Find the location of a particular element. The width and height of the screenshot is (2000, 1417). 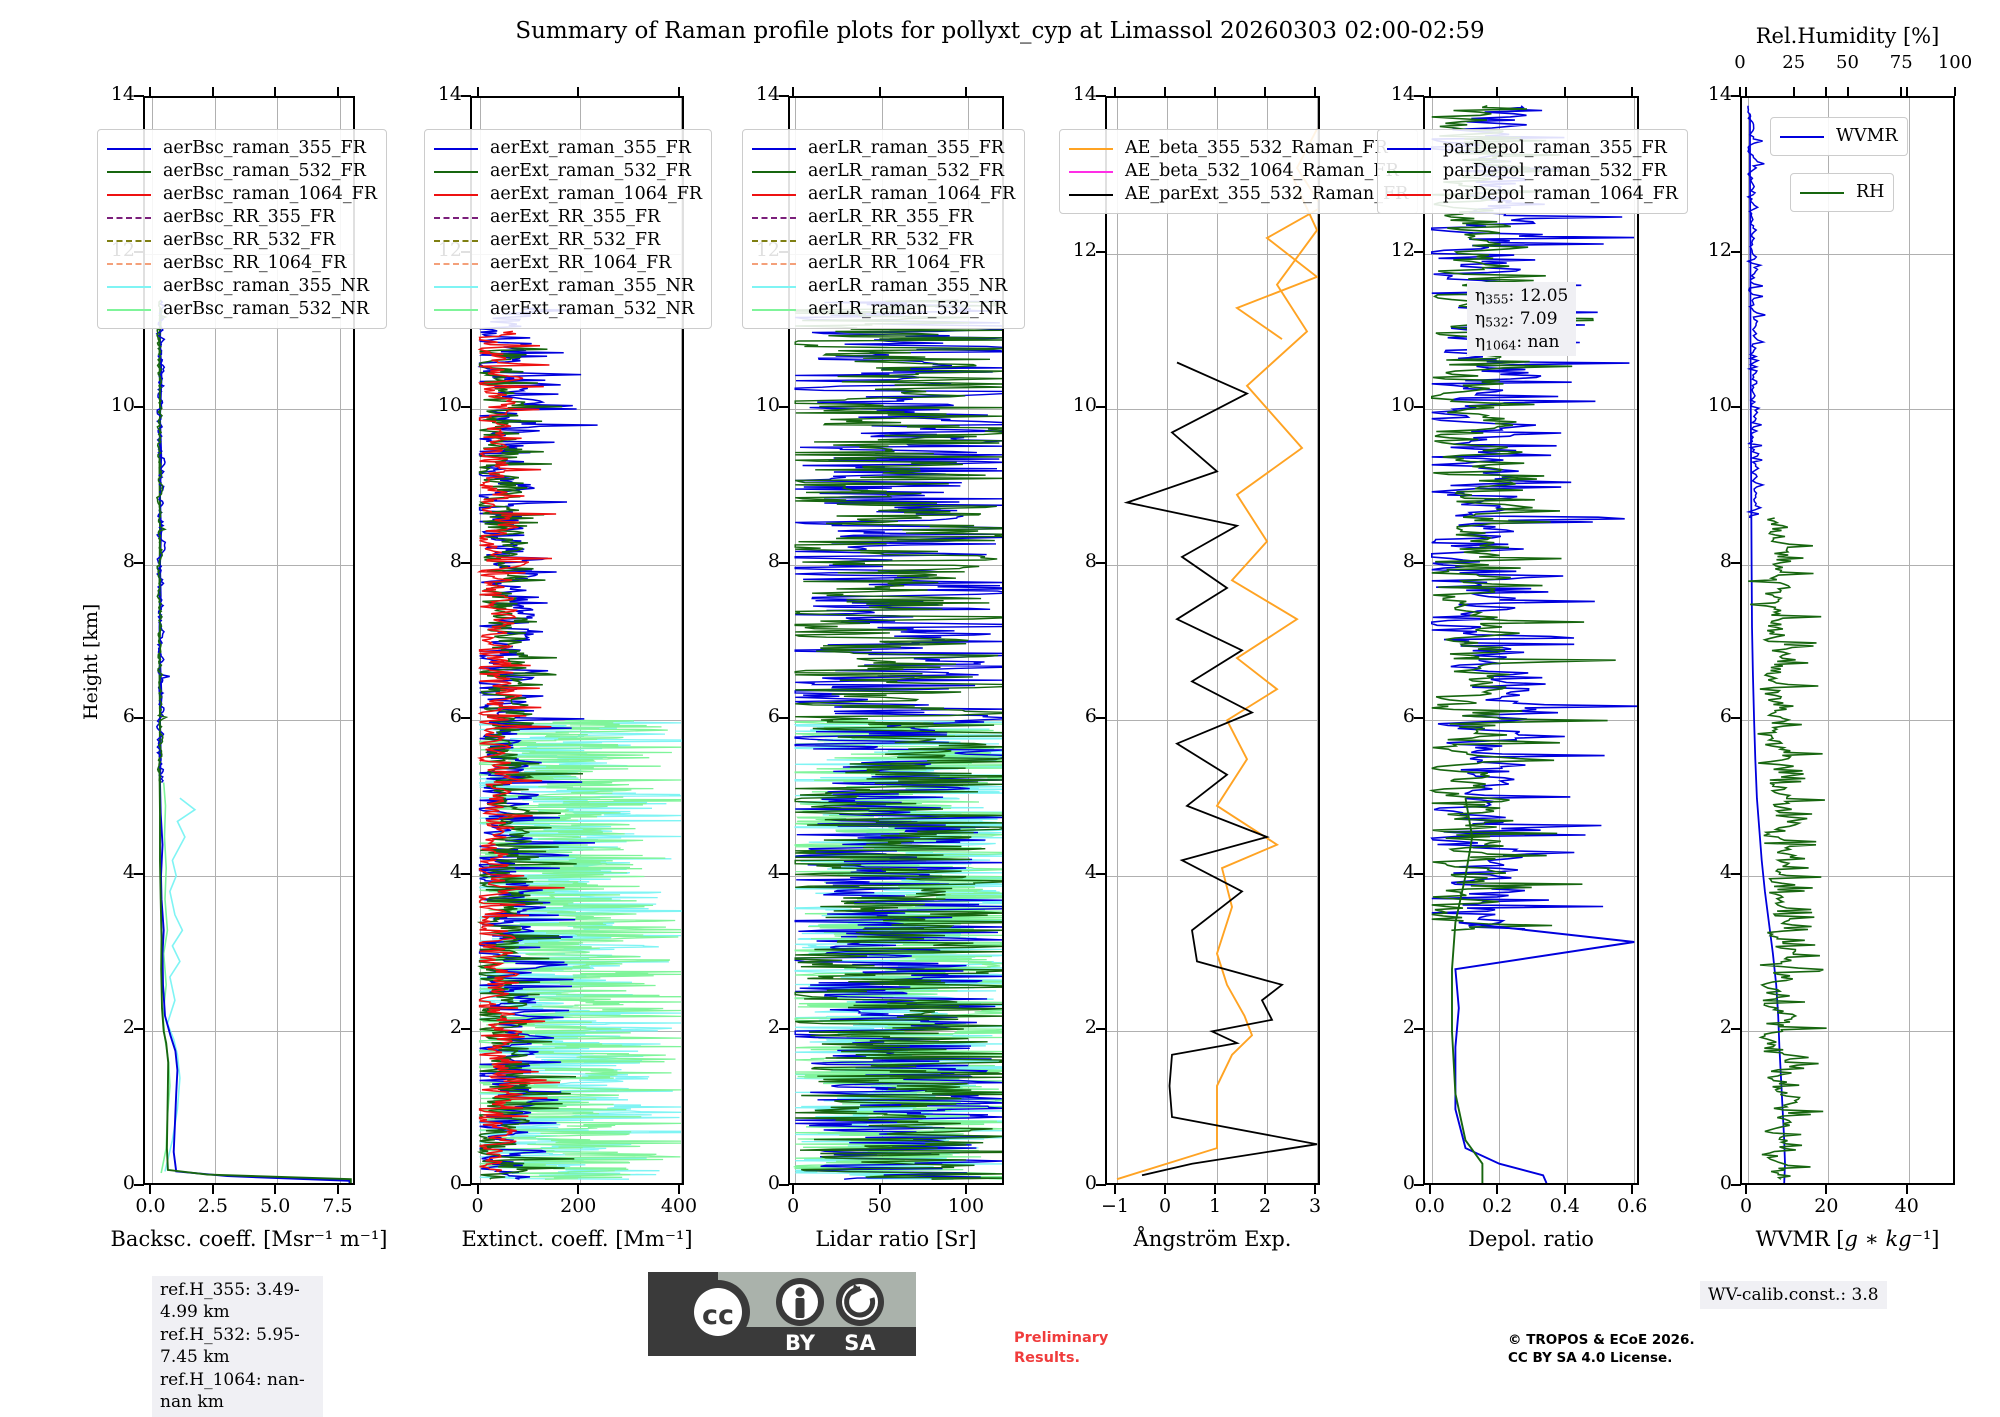

legend-row: aerExt_raman_1064_FR is located at coordinates (568, 194).